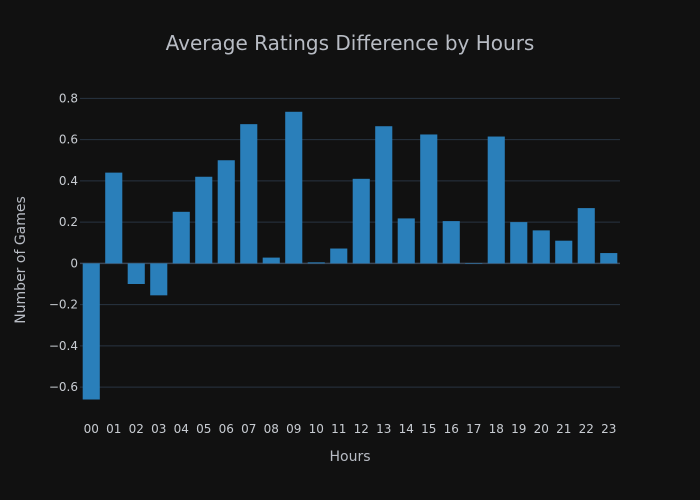 The image size is (700, 500). What do you see at coordinates (248, 429) in the screenshot?
I see `x-tick-label: 07` at bounding box center [248, 429].